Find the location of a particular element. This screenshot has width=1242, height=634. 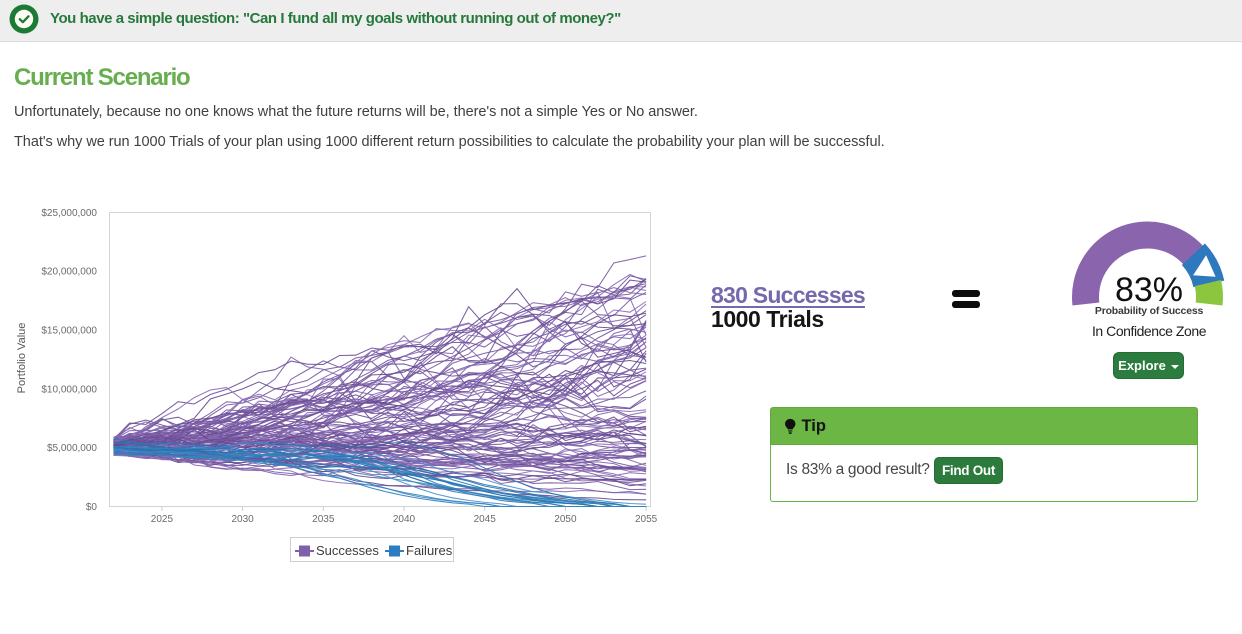

svg-text: $0 is located at coordinates (92, 507).